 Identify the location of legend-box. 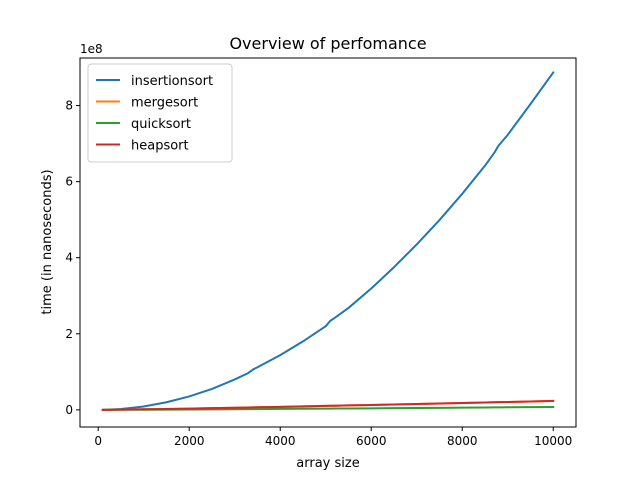
(160, 113).